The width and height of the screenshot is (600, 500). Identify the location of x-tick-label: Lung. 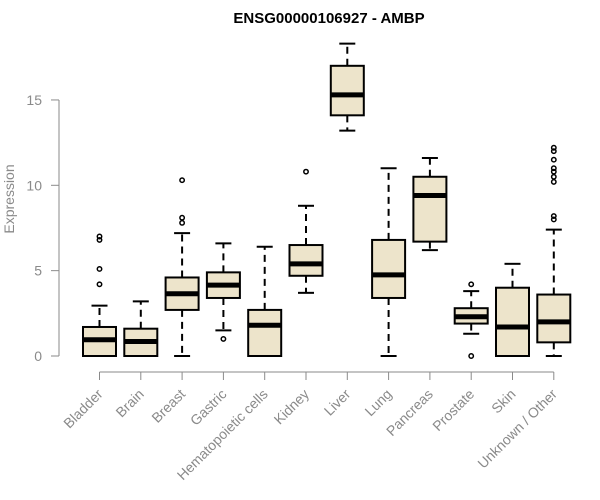
(377, 402).